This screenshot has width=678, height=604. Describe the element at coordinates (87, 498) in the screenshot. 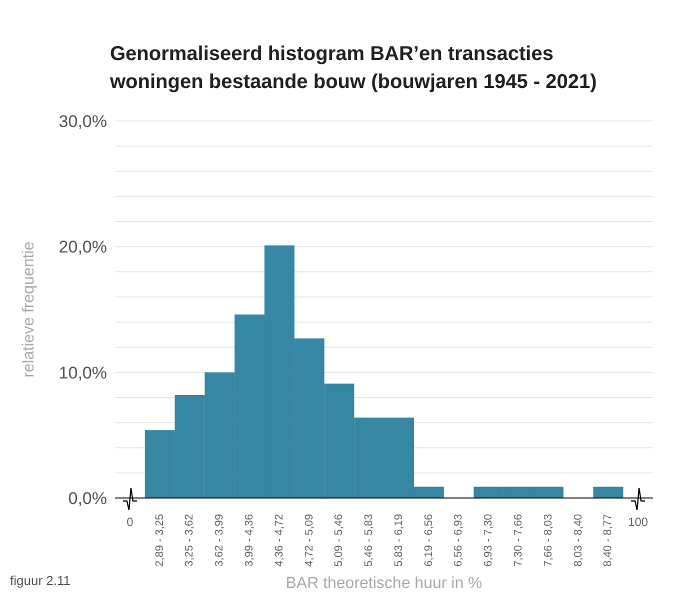

I see `y-tick-label: 0,0%` at that location.